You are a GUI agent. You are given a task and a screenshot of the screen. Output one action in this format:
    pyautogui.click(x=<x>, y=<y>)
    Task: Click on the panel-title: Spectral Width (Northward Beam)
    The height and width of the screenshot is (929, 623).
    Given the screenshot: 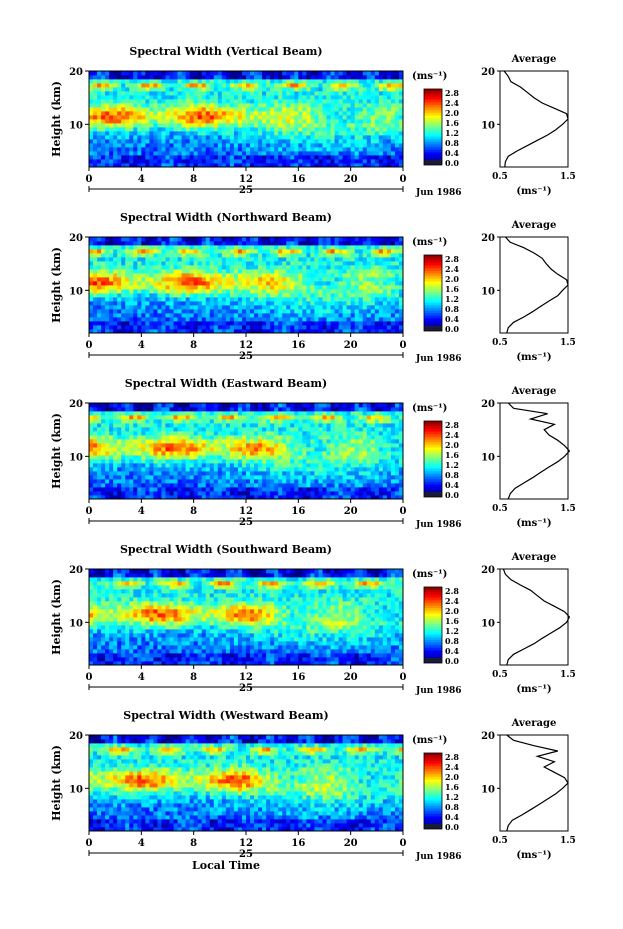 What is the action you would take?
    pyautogui.click(x=226, y=217)
    